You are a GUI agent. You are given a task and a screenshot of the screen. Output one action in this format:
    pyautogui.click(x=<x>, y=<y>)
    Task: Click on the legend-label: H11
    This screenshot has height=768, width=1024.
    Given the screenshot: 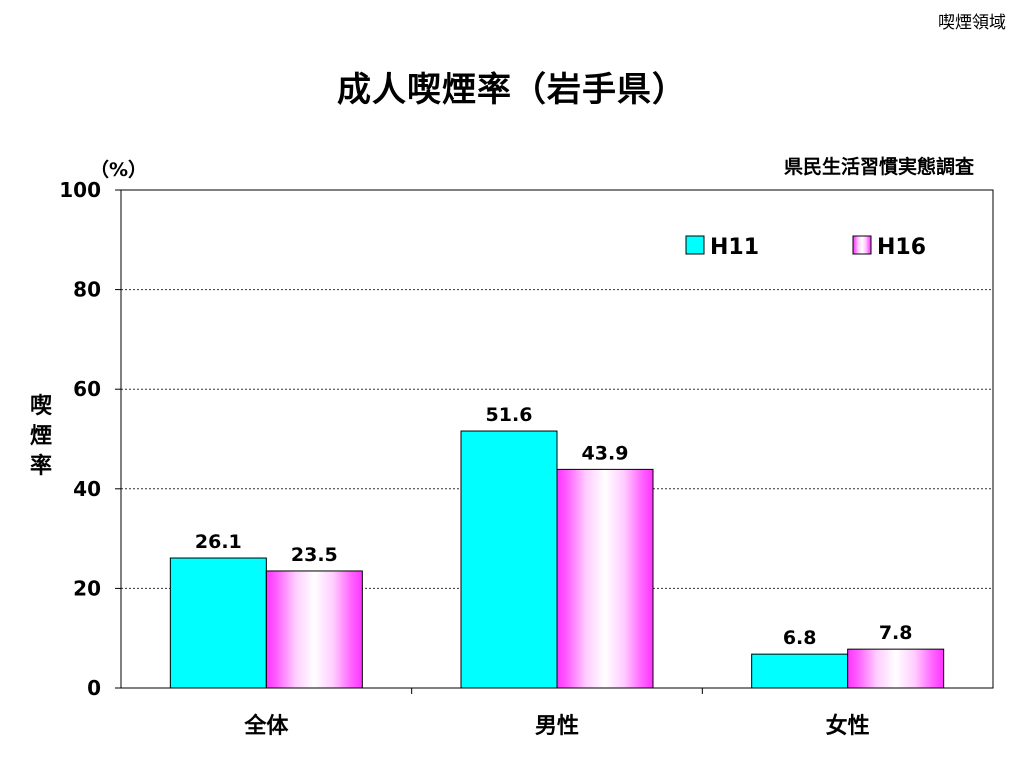 What is the action you would take?
    pyautogui.click(x=734, y=247)
    